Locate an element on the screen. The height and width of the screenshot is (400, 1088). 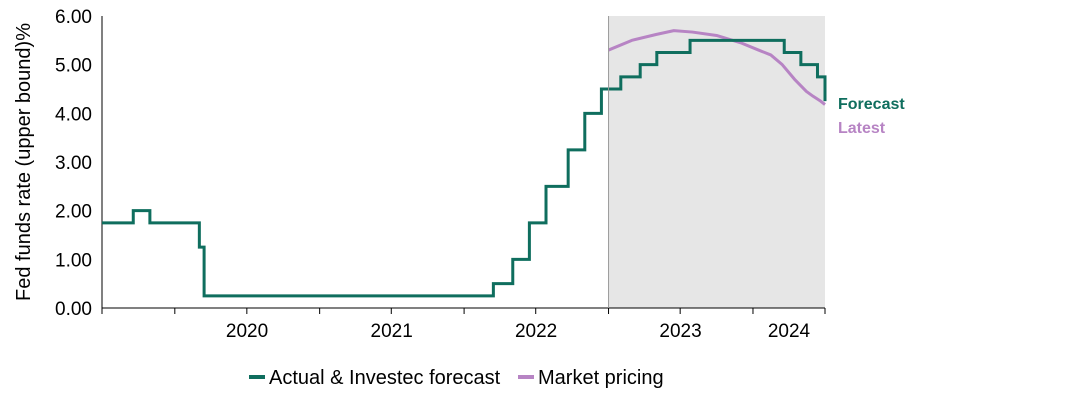
legend: Actual & Investec forecast Market pricing is located at coordinates (456, 378).